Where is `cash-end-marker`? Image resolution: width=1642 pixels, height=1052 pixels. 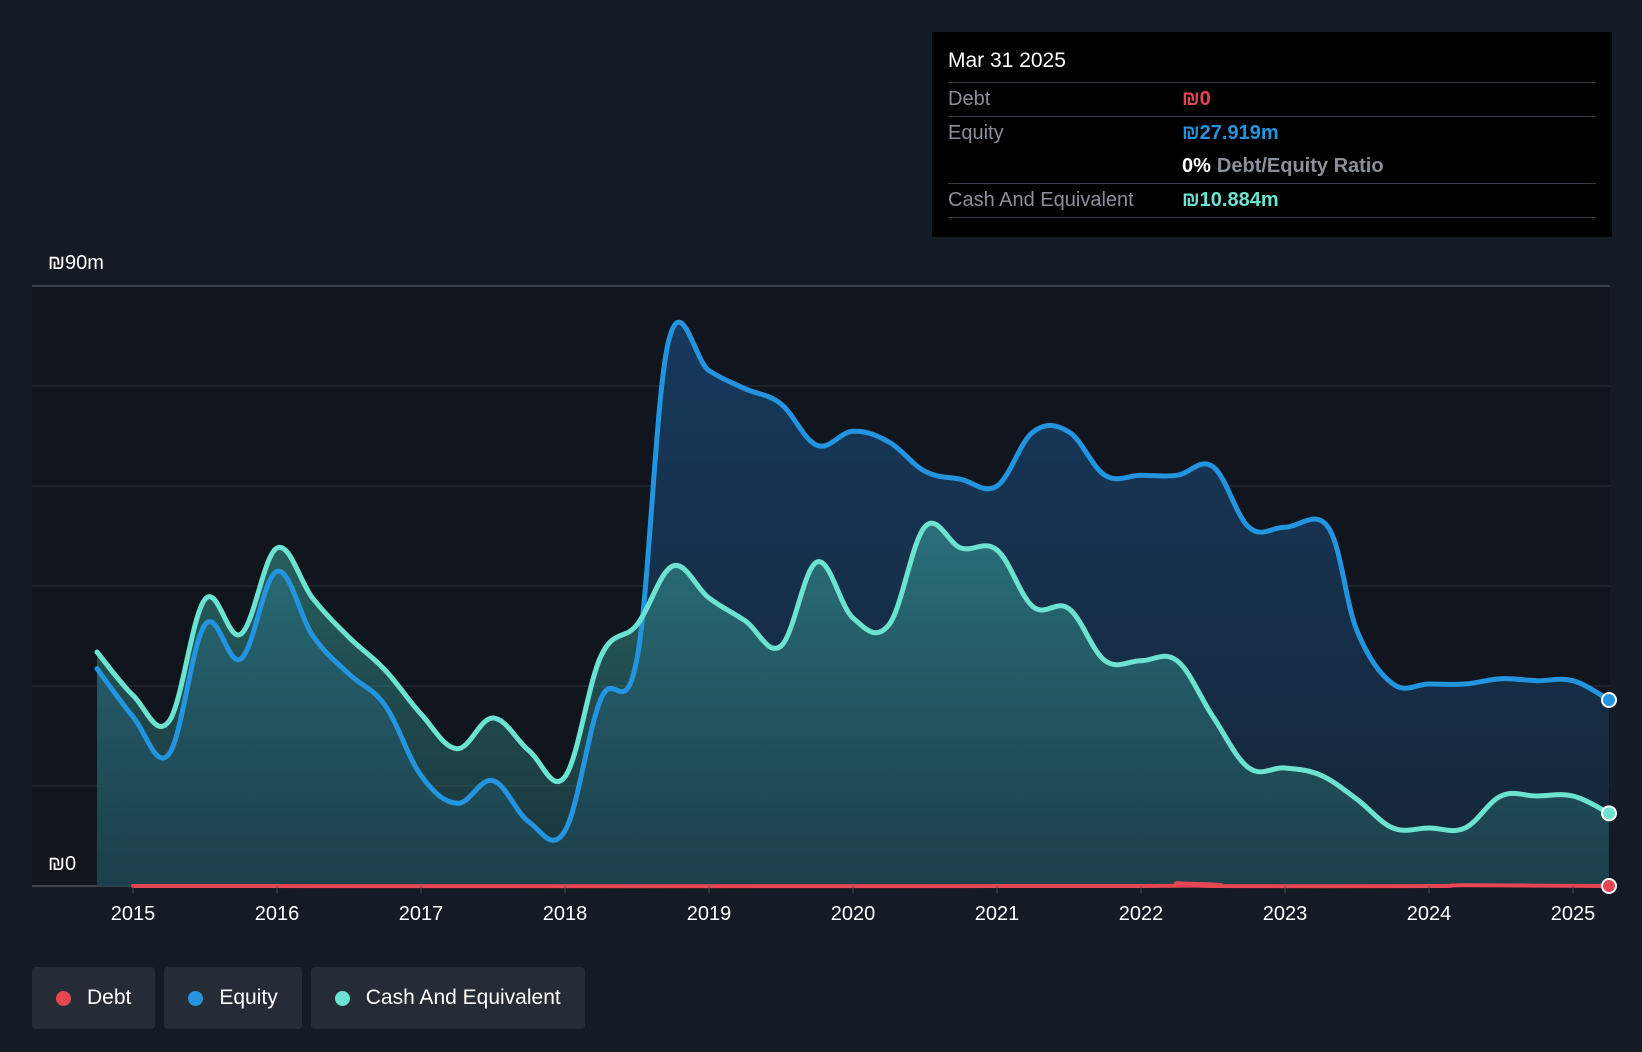
cash-end-marker is located at coordinates (1609, 813).